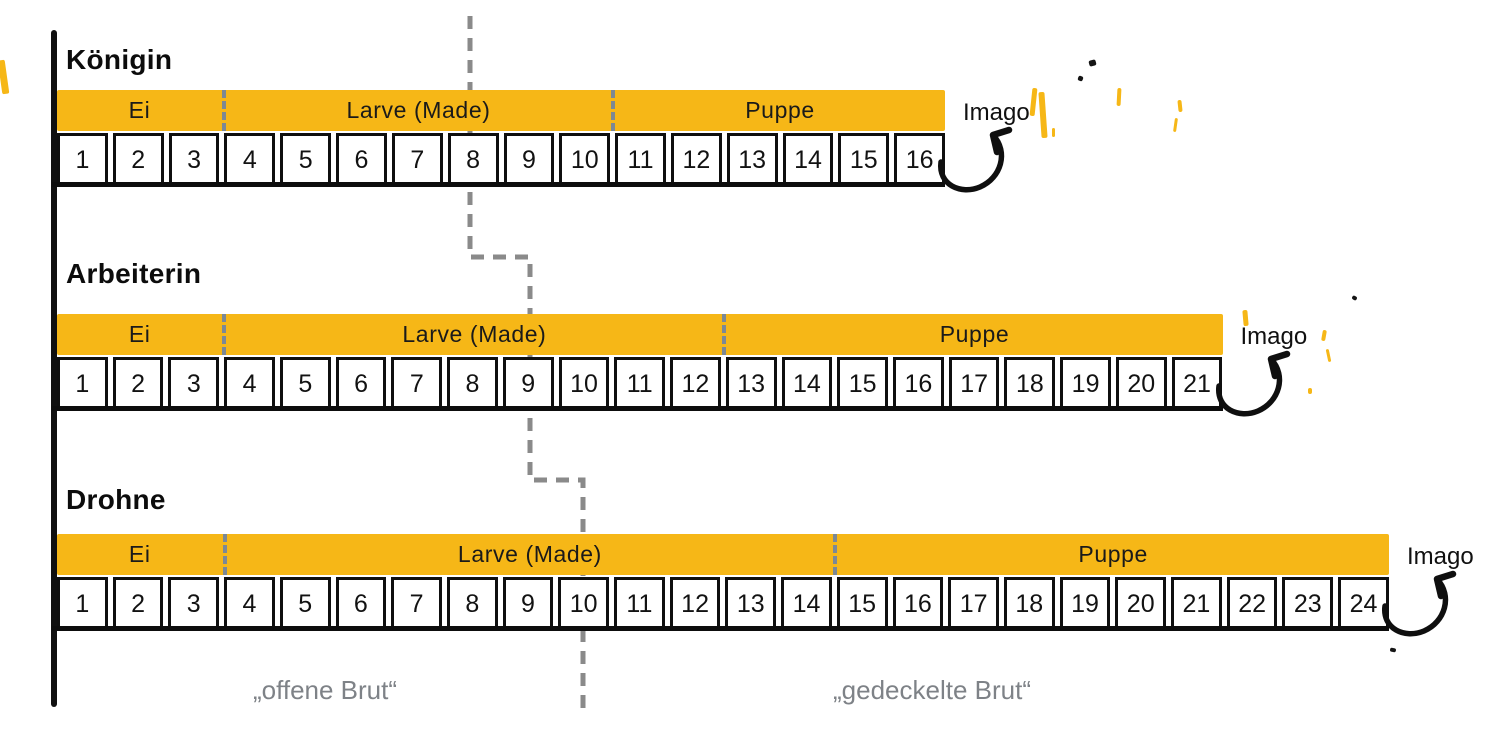 The height and width of the screenshot is (747, 1500). What do you see at coordinates (973, 604) in the screenshot?
I see `day-cell: 17` at bounding box center [973, 604].